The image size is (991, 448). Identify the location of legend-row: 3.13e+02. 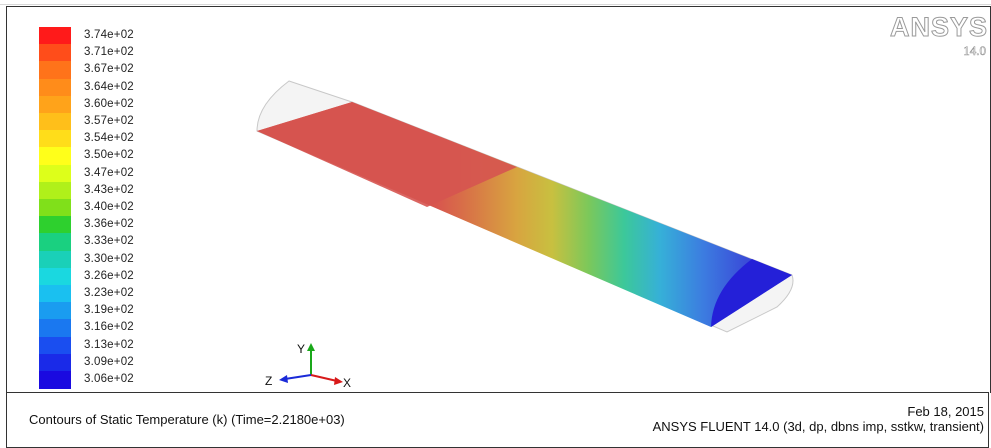
(124, 345).